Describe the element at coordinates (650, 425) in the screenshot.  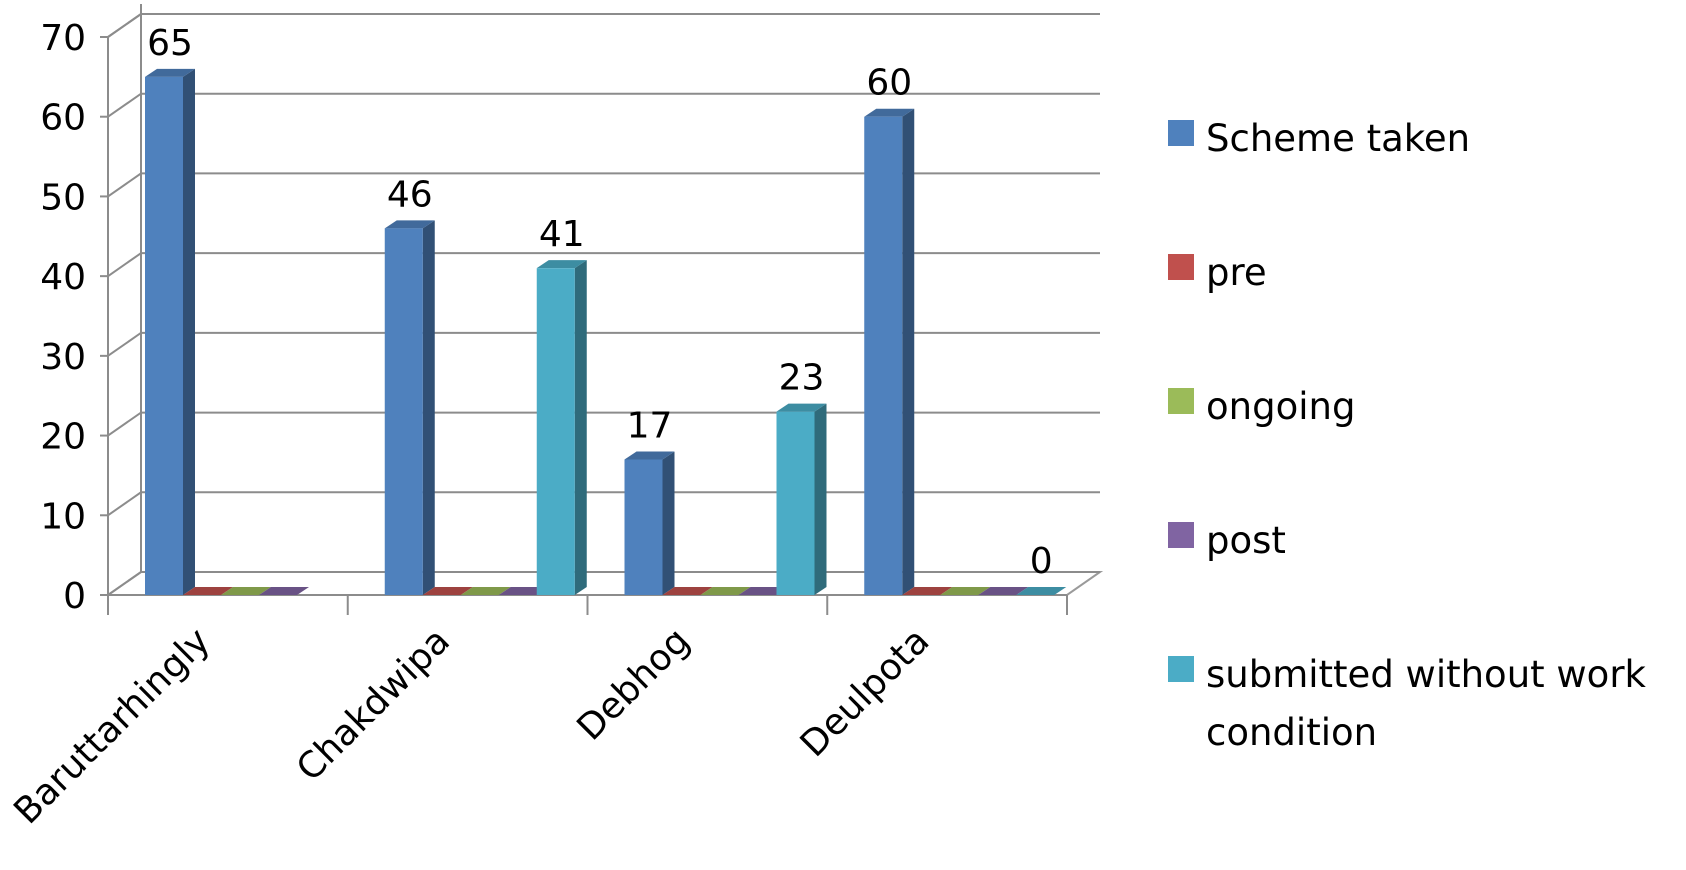
I see `data-label: 17` at that location.